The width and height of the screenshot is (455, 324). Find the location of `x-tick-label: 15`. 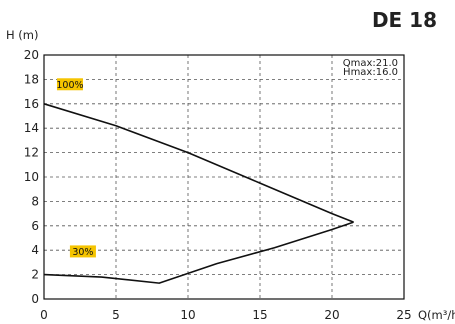

x-tick-label: 15 is located at coordinates (259, 315).